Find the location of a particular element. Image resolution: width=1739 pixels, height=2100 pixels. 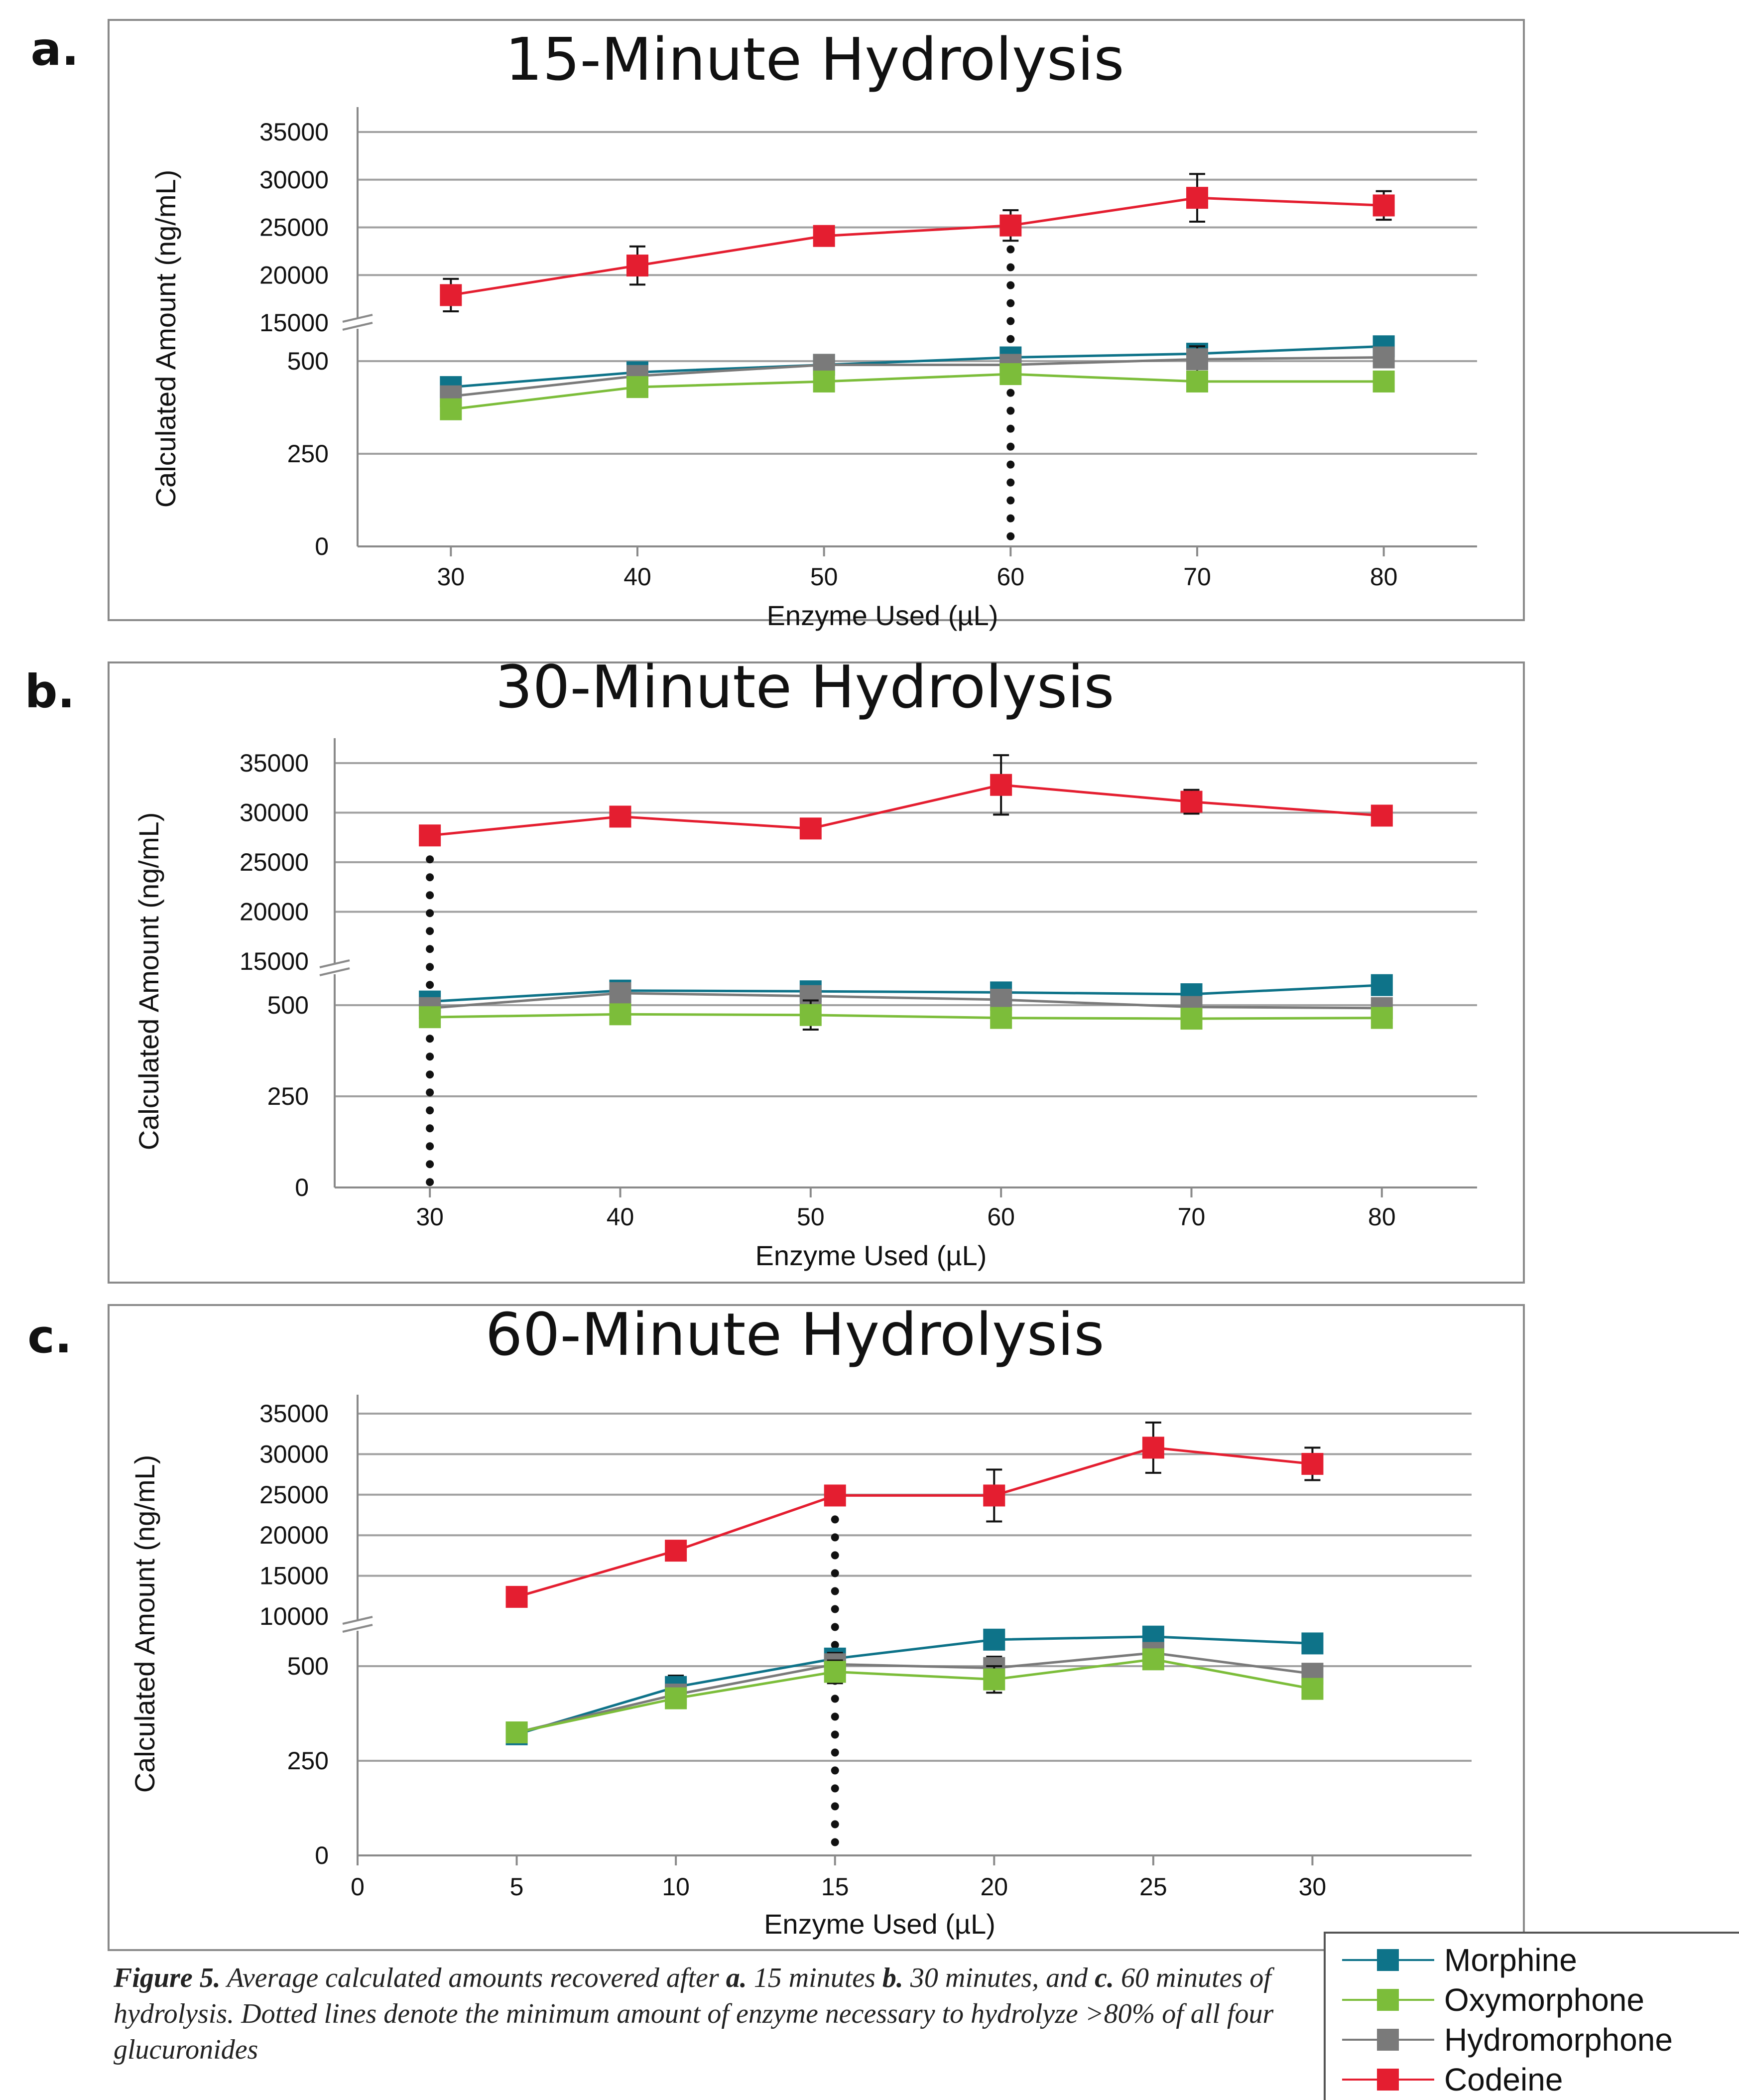

chart-title: 30-Minute Hydrolysis is located at coordinates (805, 687).